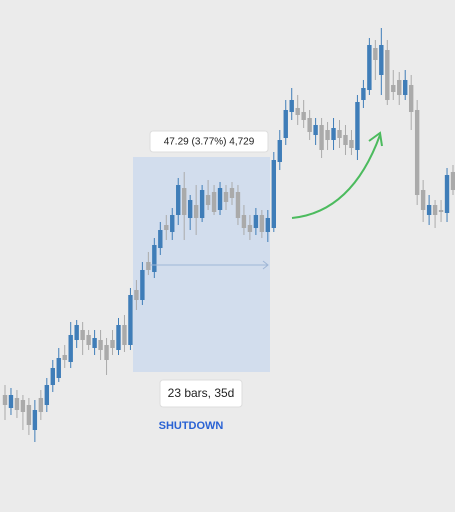  I want to click on range-label-box, so click(201, 393).